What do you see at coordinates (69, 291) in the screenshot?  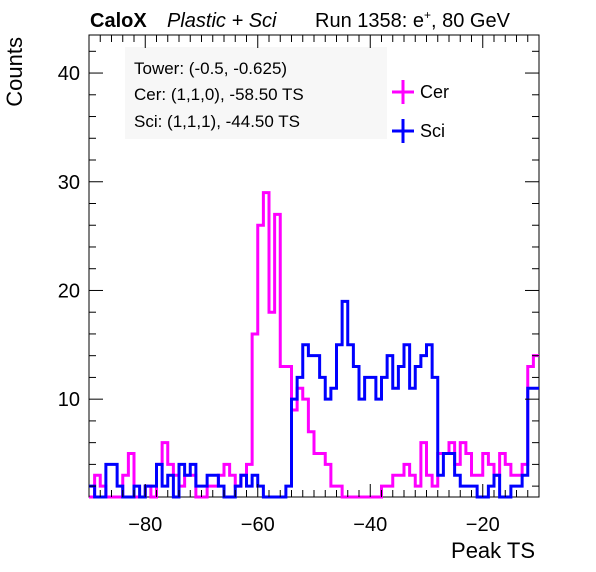 I see `y-tick-label: 20` at bounding box center [69, 291].